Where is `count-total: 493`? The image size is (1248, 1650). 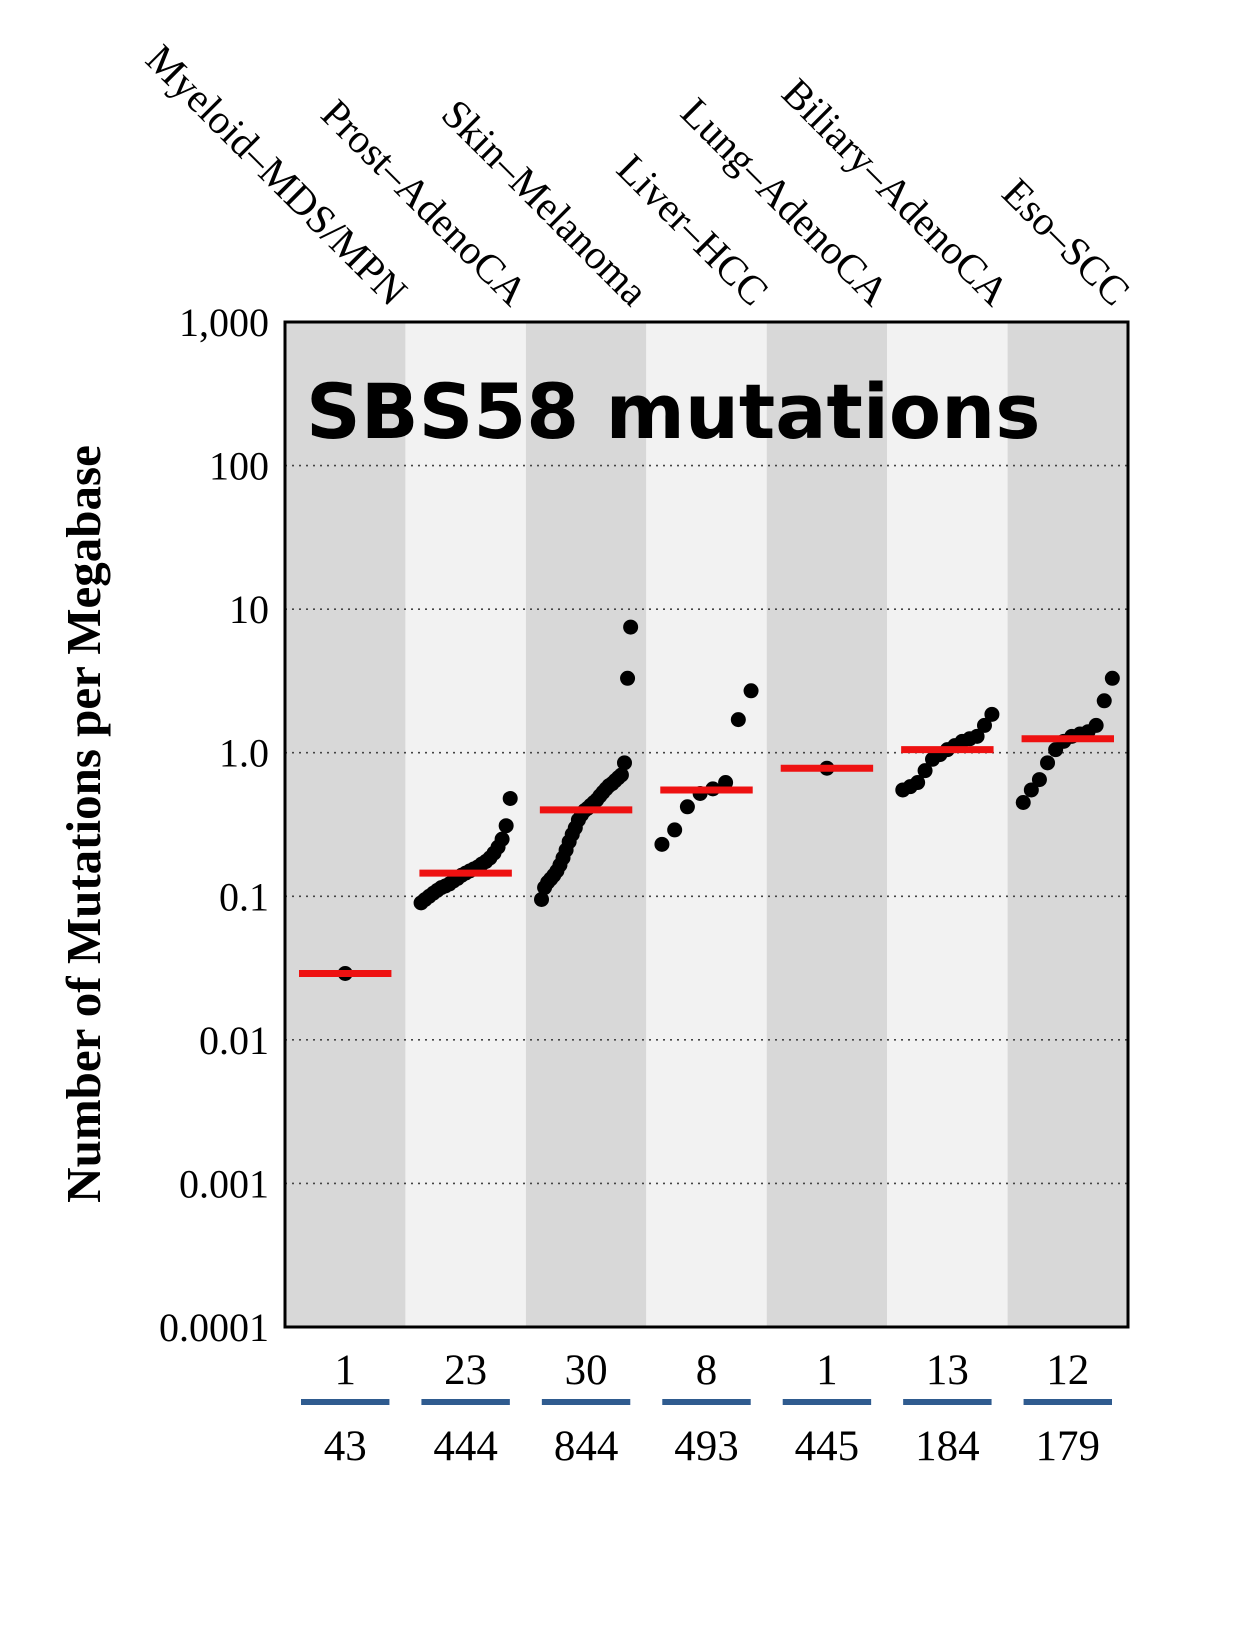 count-total: 493 is located at coordinates (706, 1446).